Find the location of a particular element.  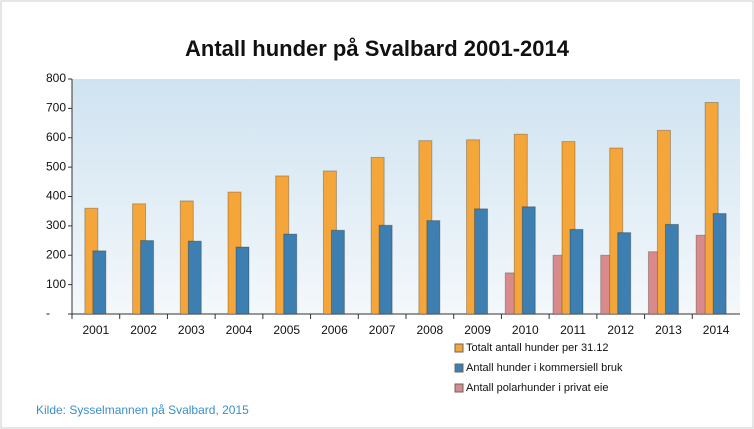

x-tick-label: 2003 is located at coordinates (191, 330).